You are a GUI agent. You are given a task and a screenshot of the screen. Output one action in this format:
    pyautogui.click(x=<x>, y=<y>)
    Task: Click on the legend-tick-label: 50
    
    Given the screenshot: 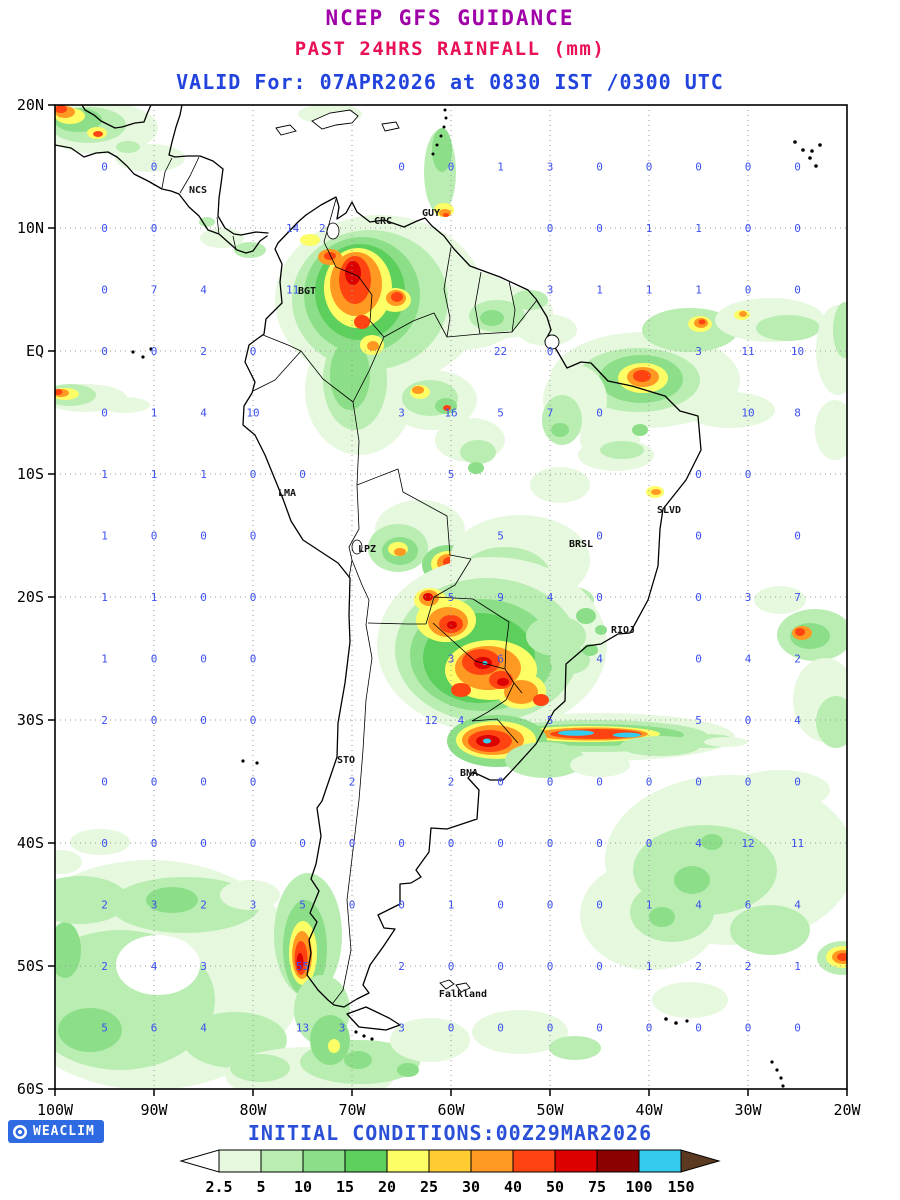 What is the action you would take?
    pyautogui.click(x=555, y=1187)
    